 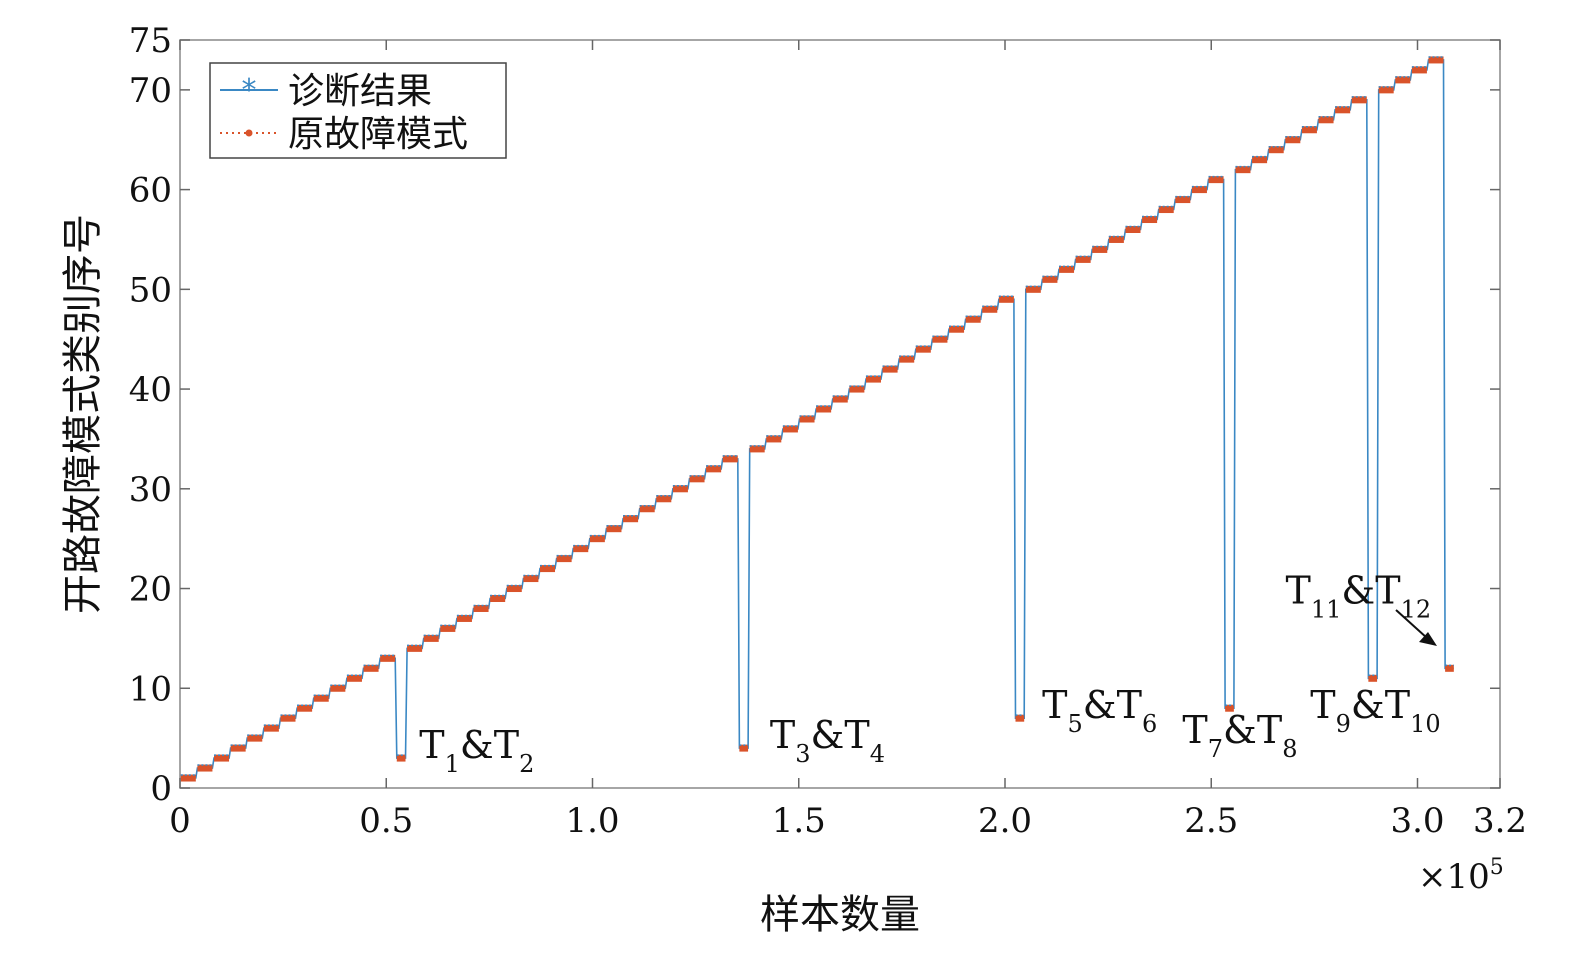 What do you see at coordinates (476, 750) in the screenshot?
I see `annotation-label: T1&T2` at bounding box center [476, 750].